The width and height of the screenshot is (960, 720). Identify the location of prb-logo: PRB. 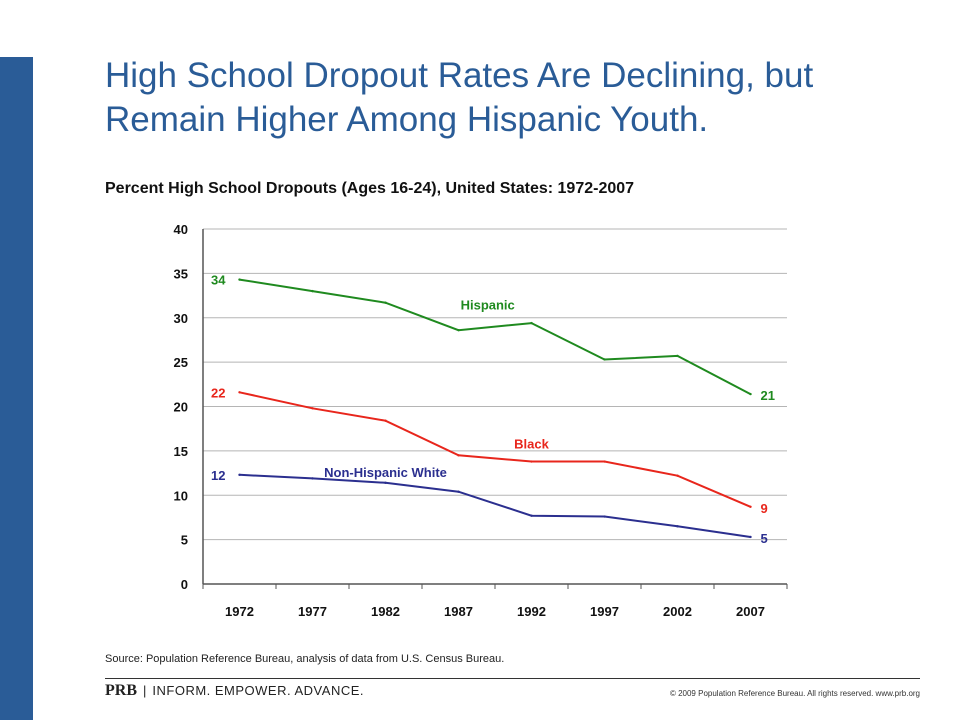
(121, 690).